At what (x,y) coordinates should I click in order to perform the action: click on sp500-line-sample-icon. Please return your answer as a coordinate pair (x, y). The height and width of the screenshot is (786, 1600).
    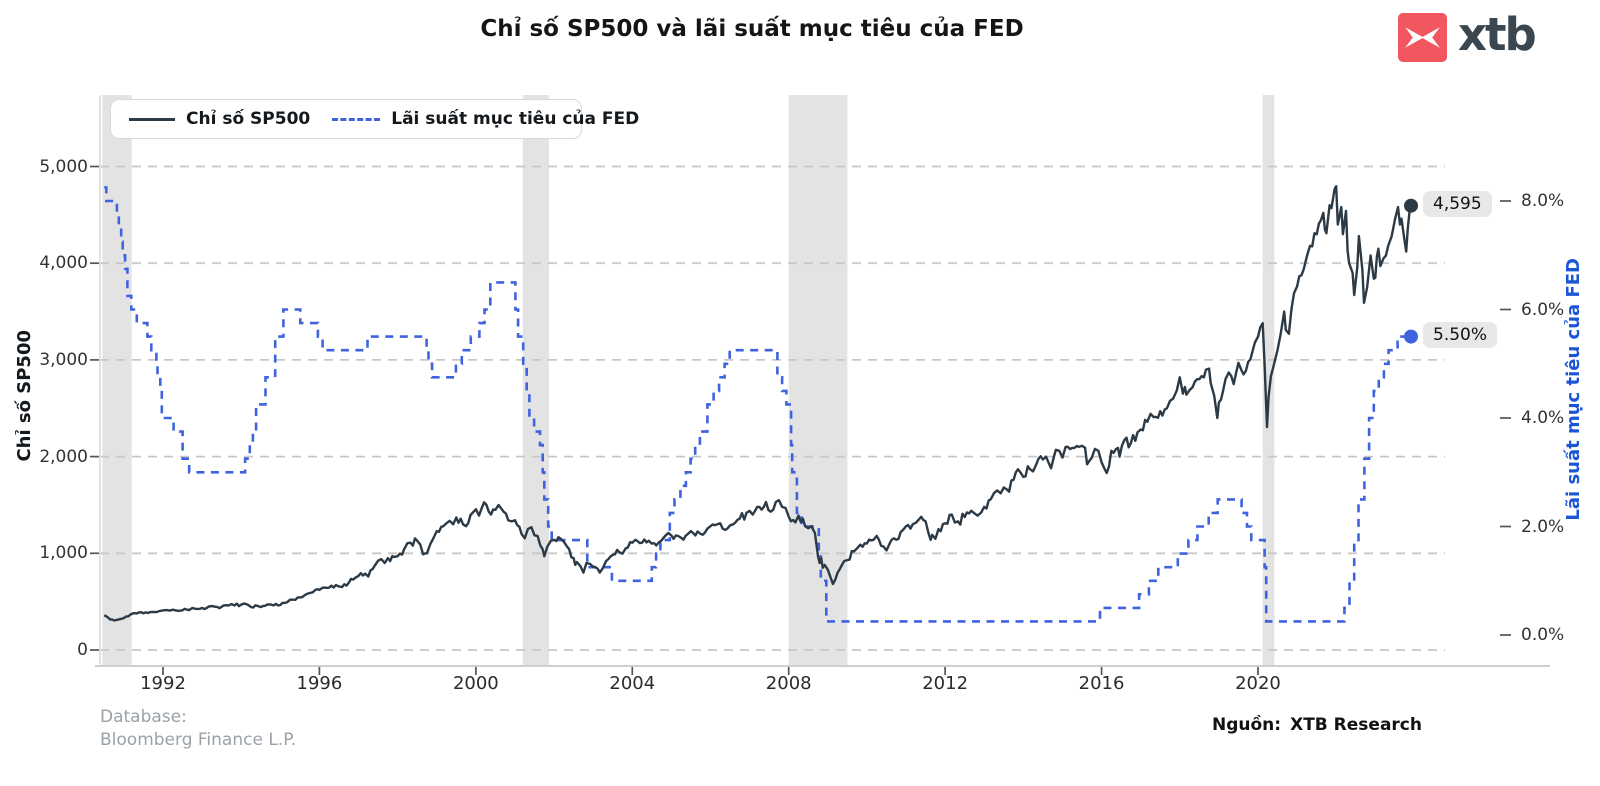
    Looking at the image, I should click on (152, 119).